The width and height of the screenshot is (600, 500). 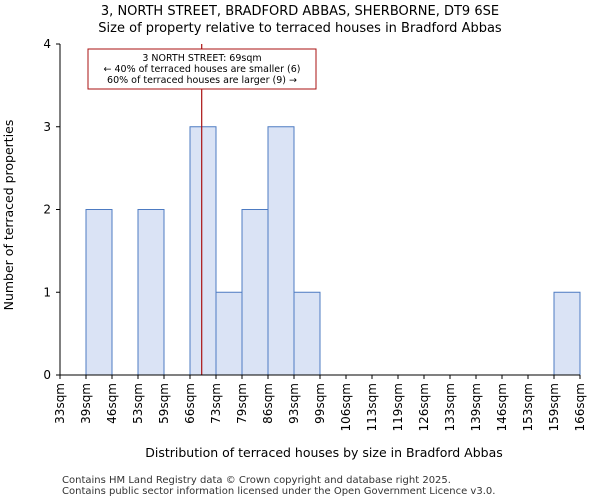 What do you see at coordinates (229, 333) in the screenshot?
I see `bar-73sqm` at bounding box center [229, 333].